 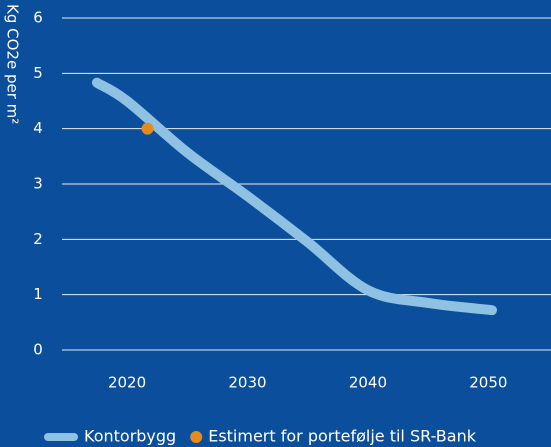 I want to click on legend-label: Kontorbygg, so click(x=130, y=436).